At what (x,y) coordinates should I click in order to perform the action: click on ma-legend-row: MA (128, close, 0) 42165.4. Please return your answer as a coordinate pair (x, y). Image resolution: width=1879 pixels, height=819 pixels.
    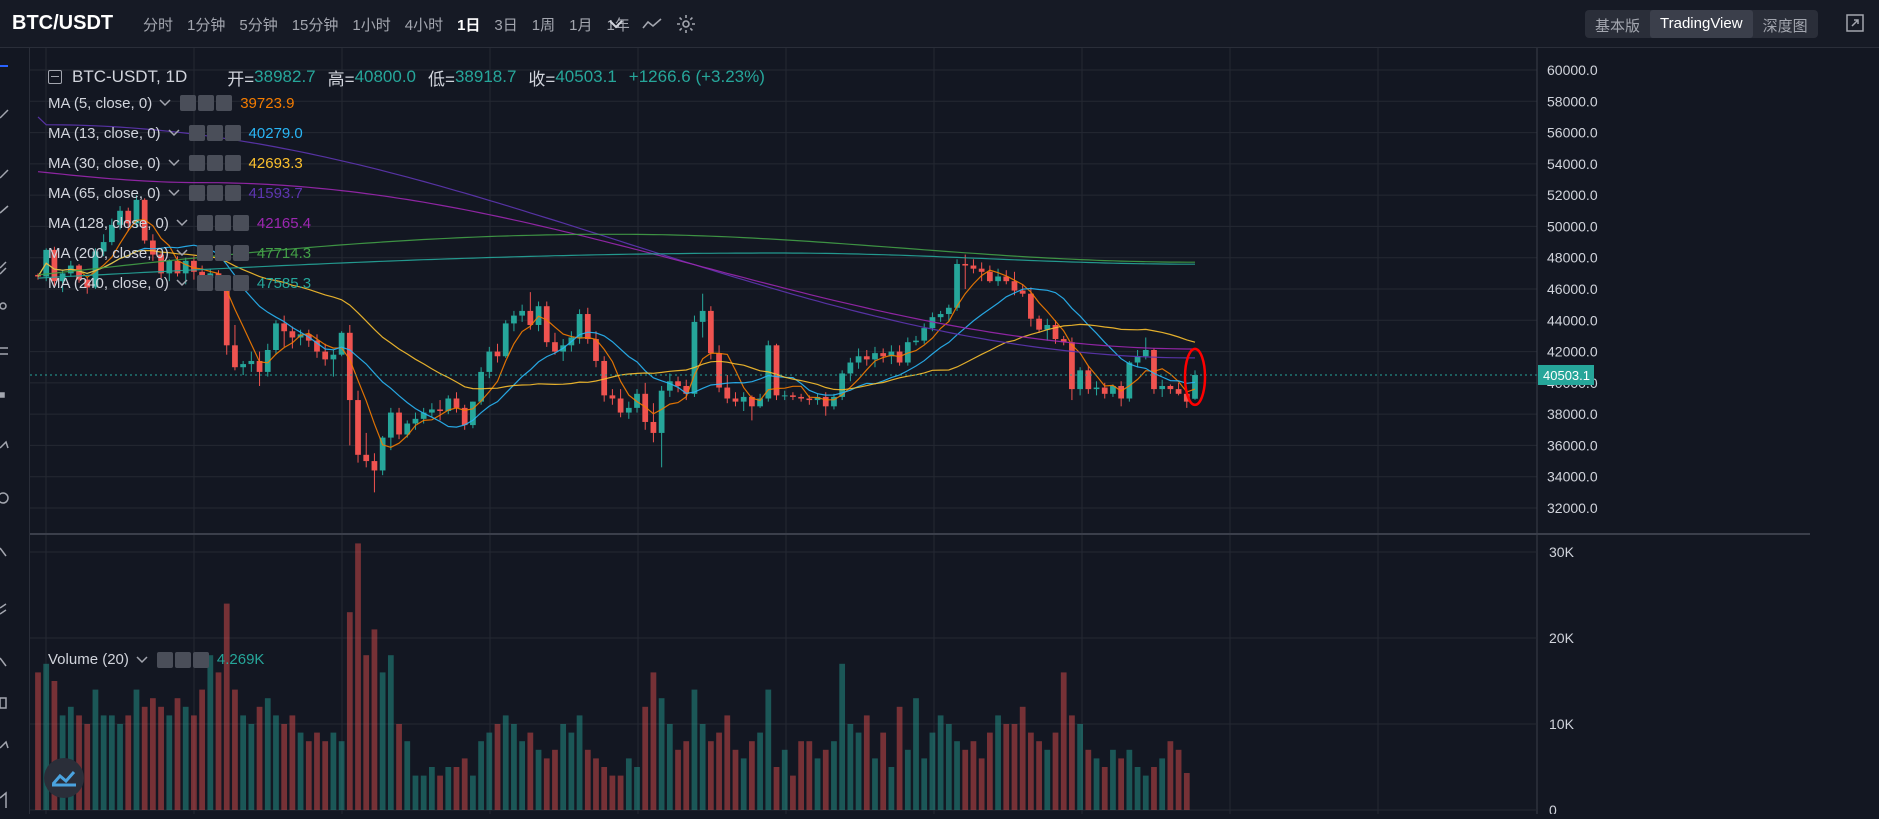
    Looking at the image, I should click on (412, 223).